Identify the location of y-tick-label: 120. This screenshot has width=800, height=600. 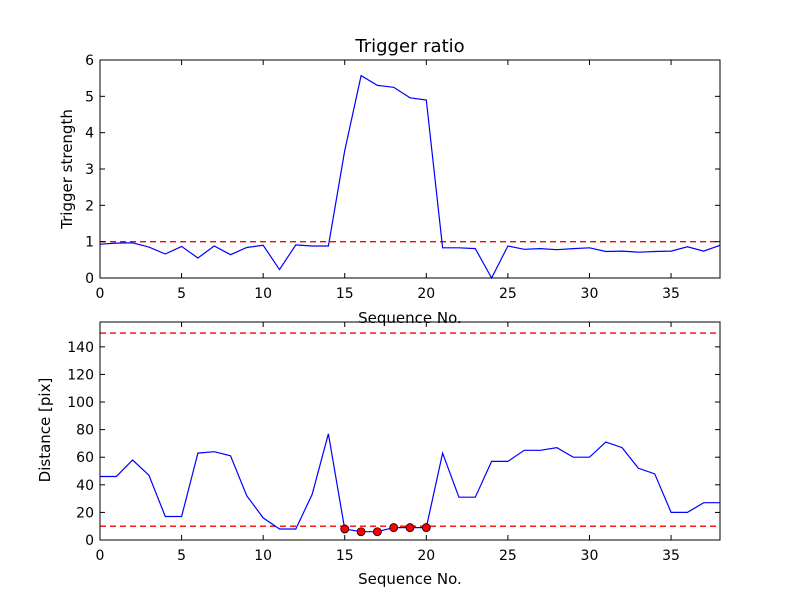
(80, 375).